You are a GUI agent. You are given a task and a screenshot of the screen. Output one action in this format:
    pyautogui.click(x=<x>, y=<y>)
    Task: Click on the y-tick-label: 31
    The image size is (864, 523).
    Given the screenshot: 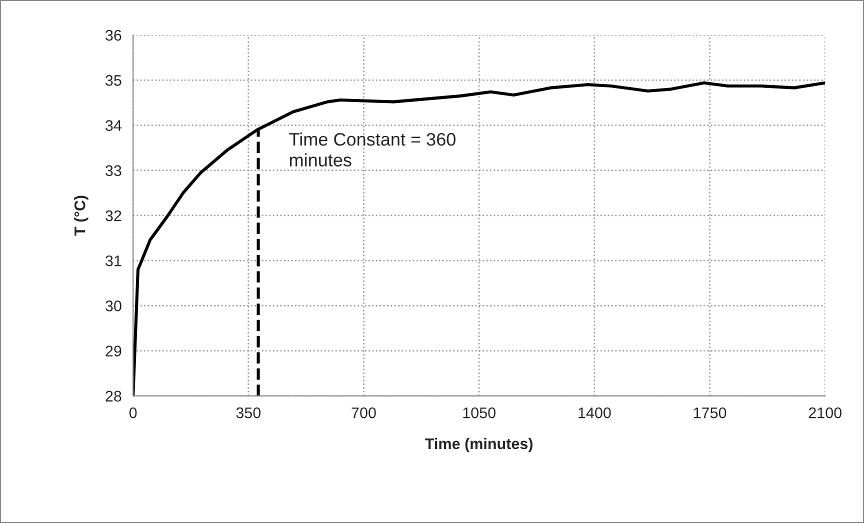 What is the action you would take?
    pyautogui.click(x=114, y=260)
    